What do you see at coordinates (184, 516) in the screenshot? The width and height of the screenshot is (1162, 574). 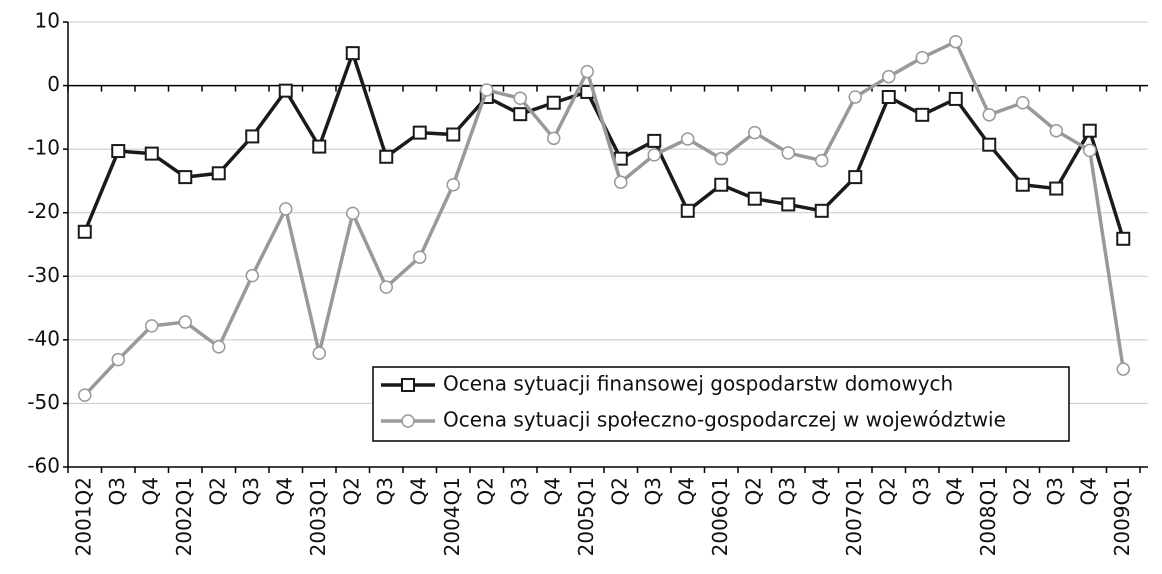 I see `x-tick-label: 2002Q1` at bounding box center [184, 516].